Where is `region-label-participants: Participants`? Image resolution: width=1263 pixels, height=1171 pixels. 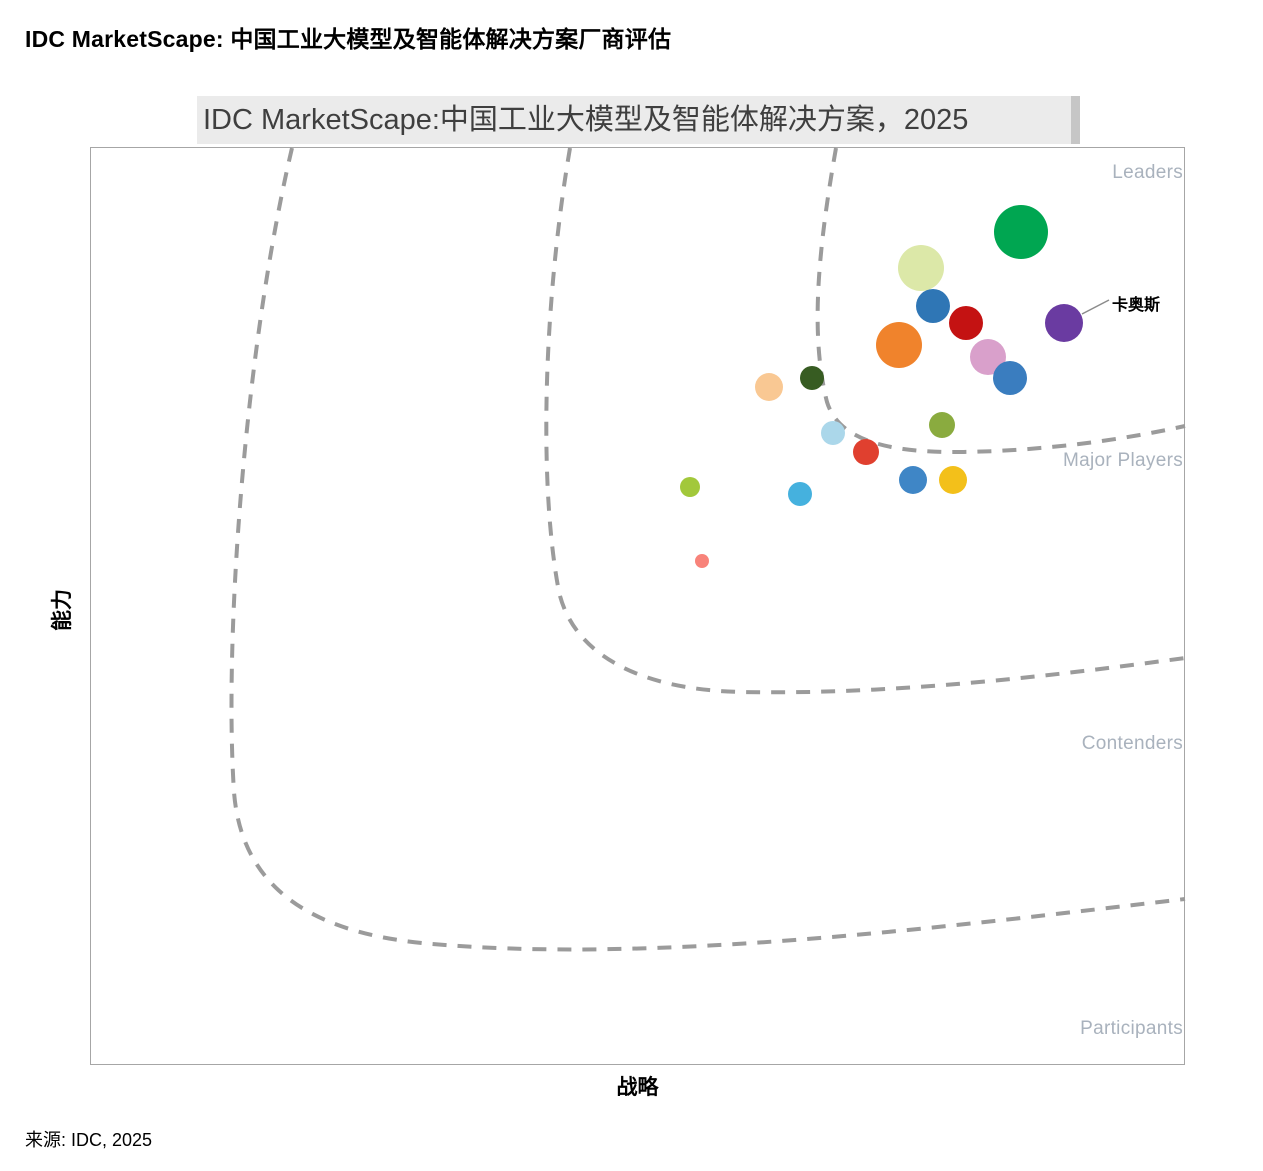 region-label-participants: Participants is located at coordinates (1131, 1028).